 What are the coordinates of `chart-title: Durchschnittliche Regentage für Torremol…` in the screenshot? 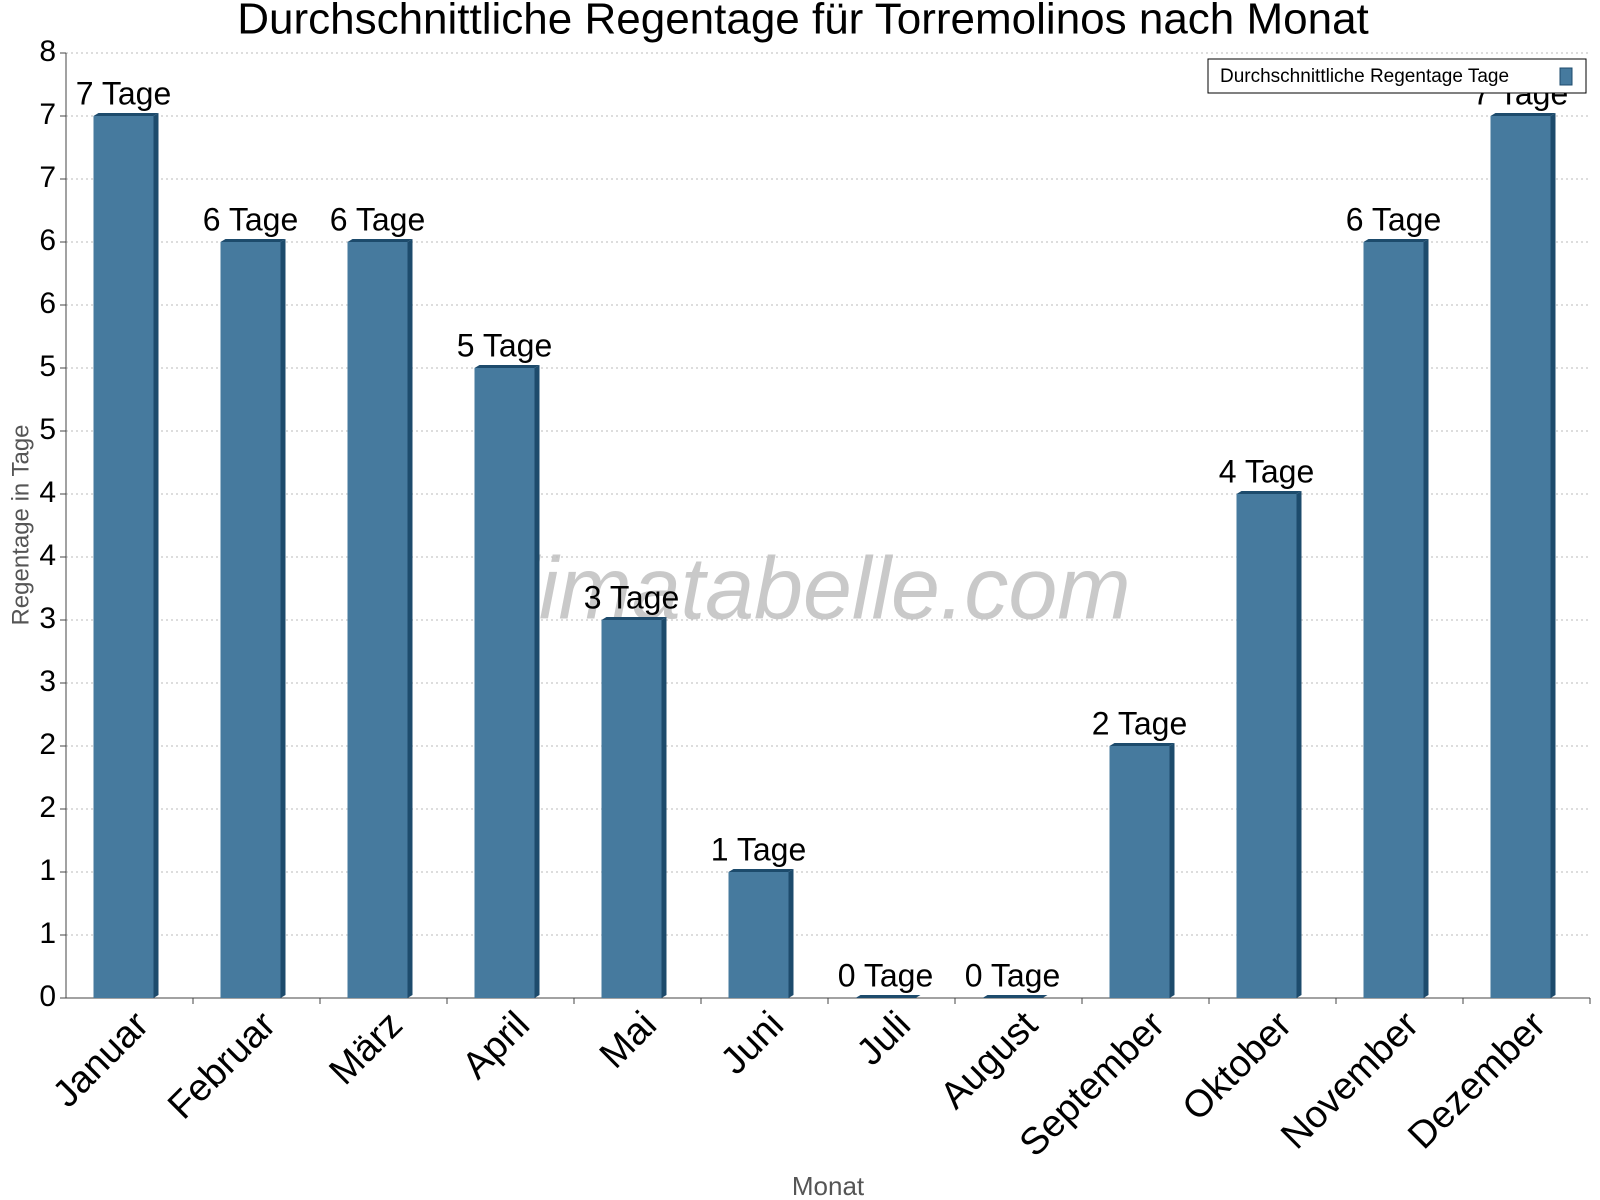 It's located at (803, 22).